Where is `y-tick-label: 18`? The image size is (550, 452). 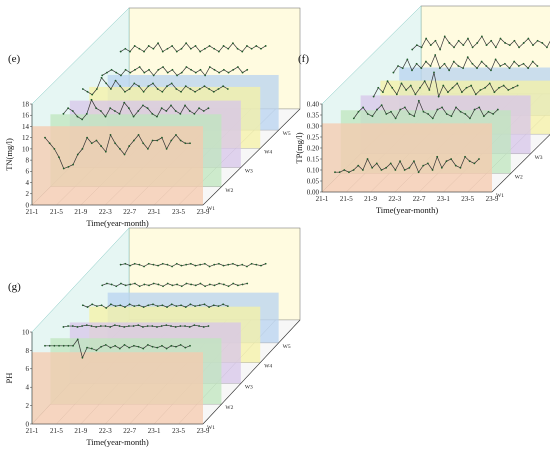 y-tick-label: 18 is located at coordinates (26, 104).